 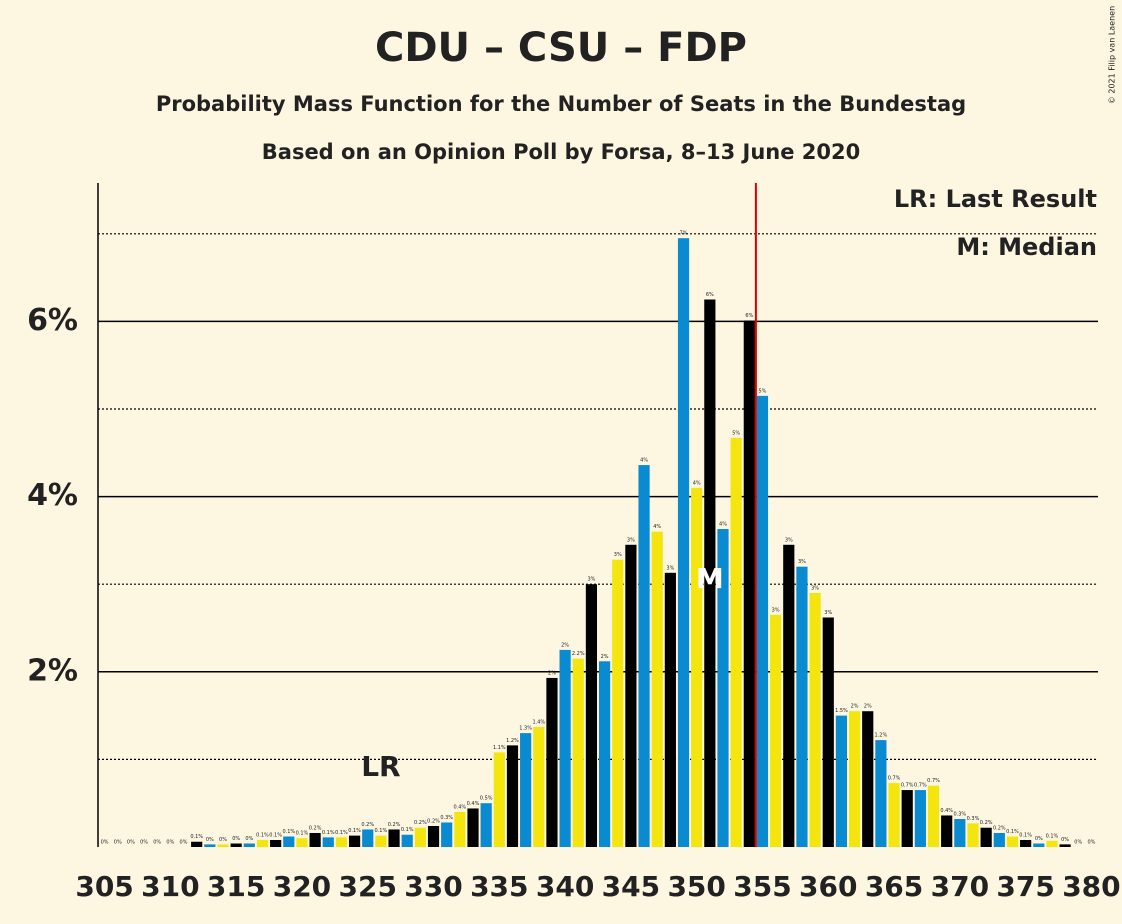 I want to click on data-label: 1.4%, so click(x=538, y=722).